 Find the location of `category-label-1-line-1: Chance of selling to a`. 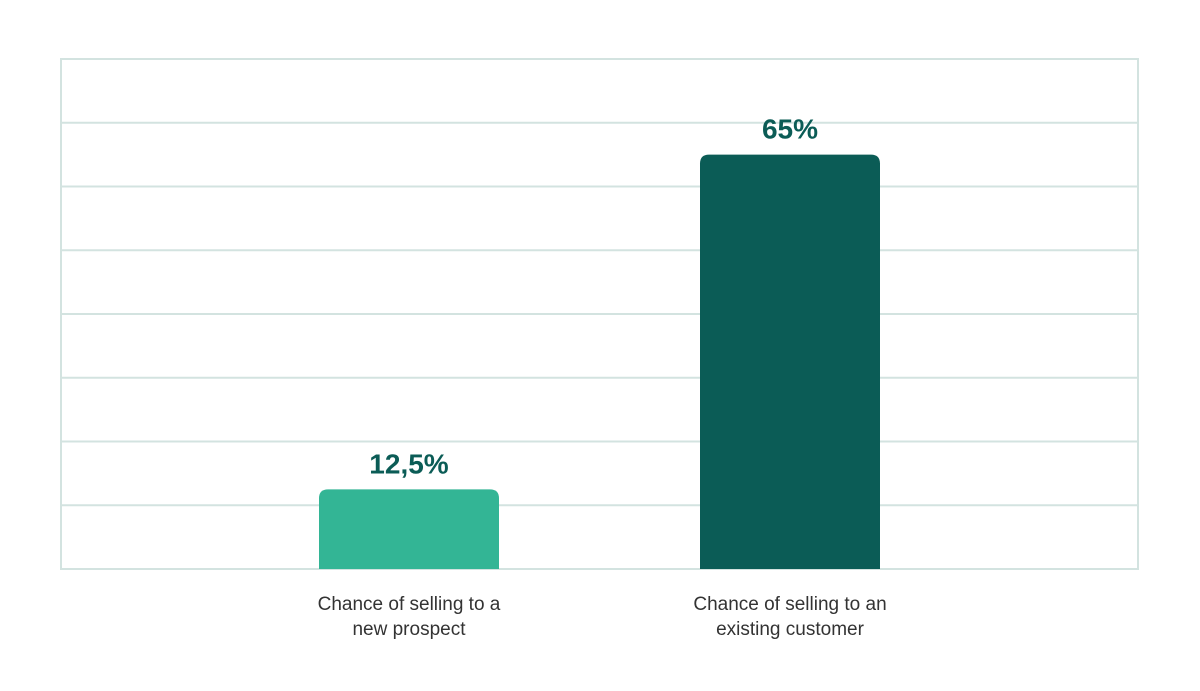

category-label-1-line-1: Chance of selling to a is located at coordinates (409, 604).